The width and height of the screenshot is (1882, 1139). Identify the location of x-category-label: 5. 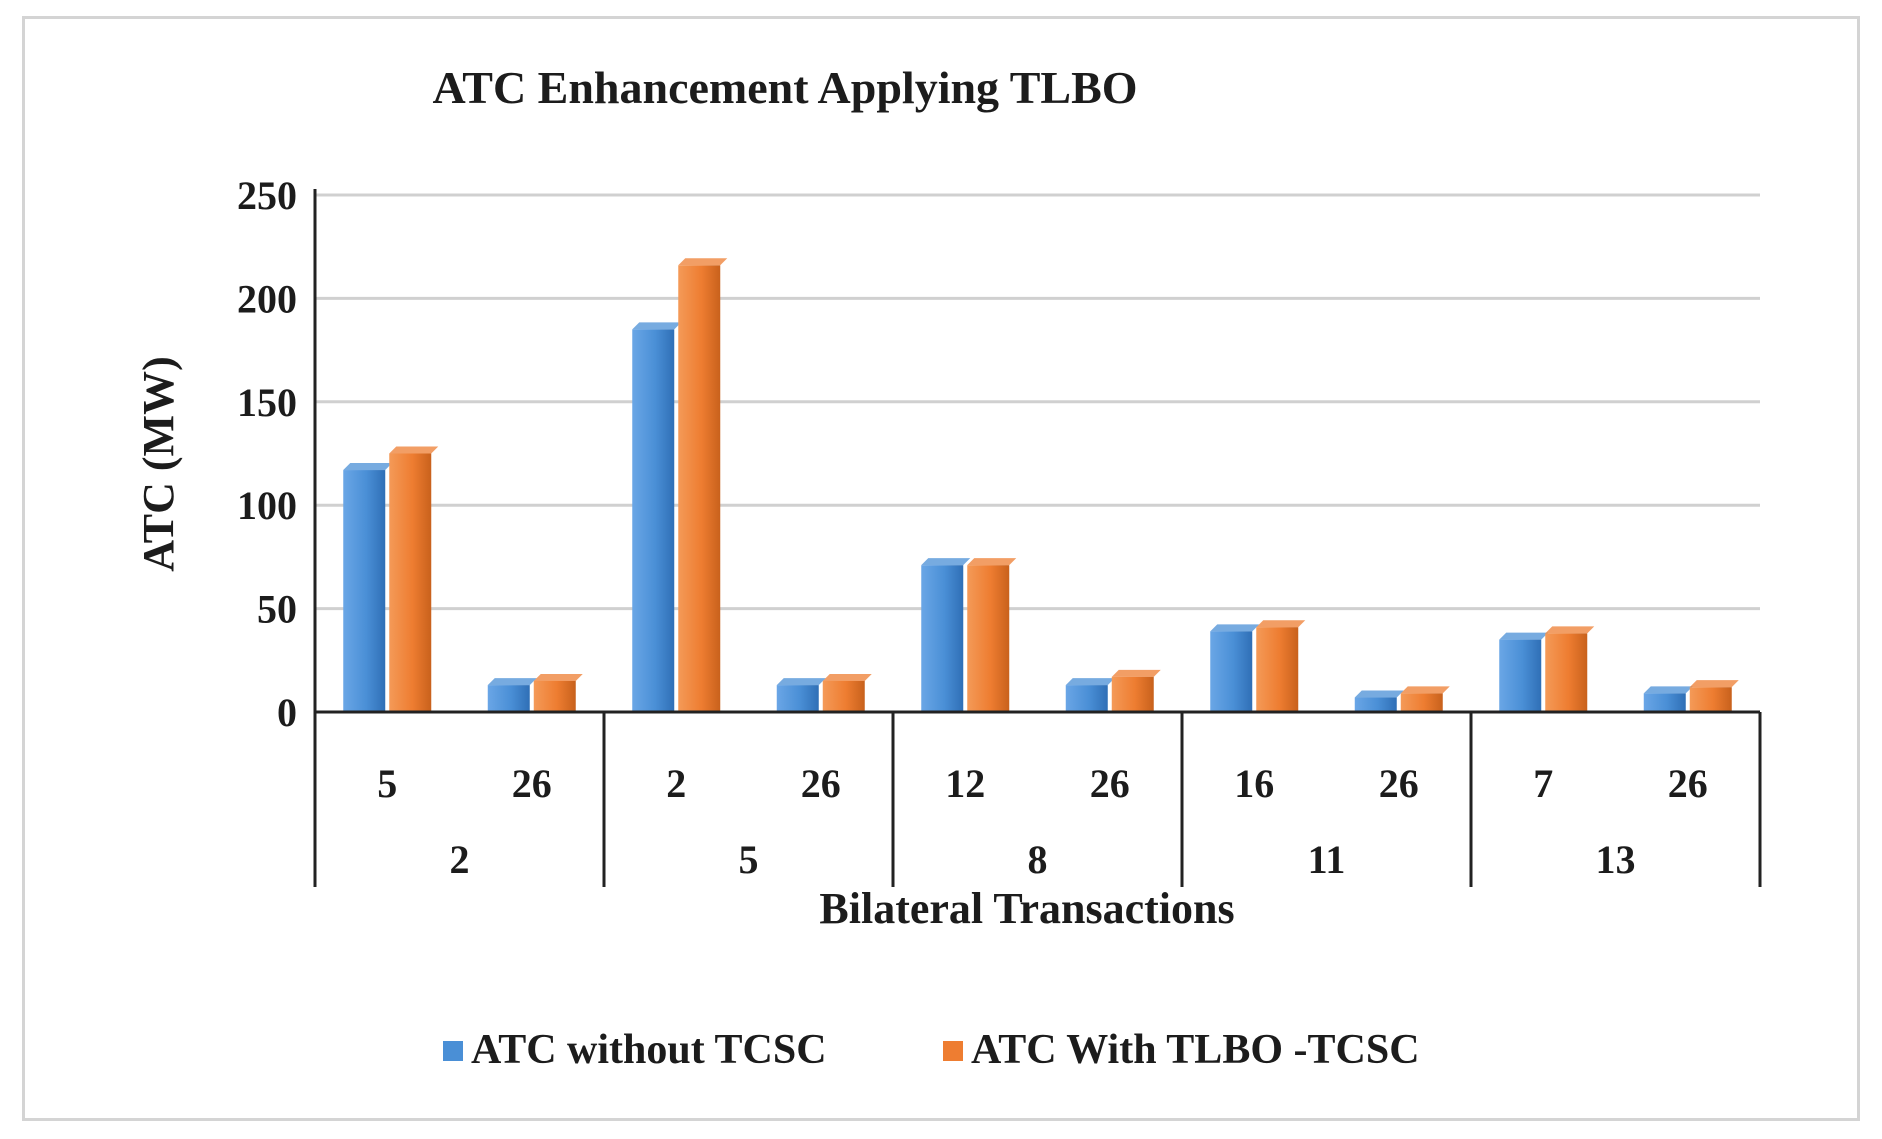
(387, 783).